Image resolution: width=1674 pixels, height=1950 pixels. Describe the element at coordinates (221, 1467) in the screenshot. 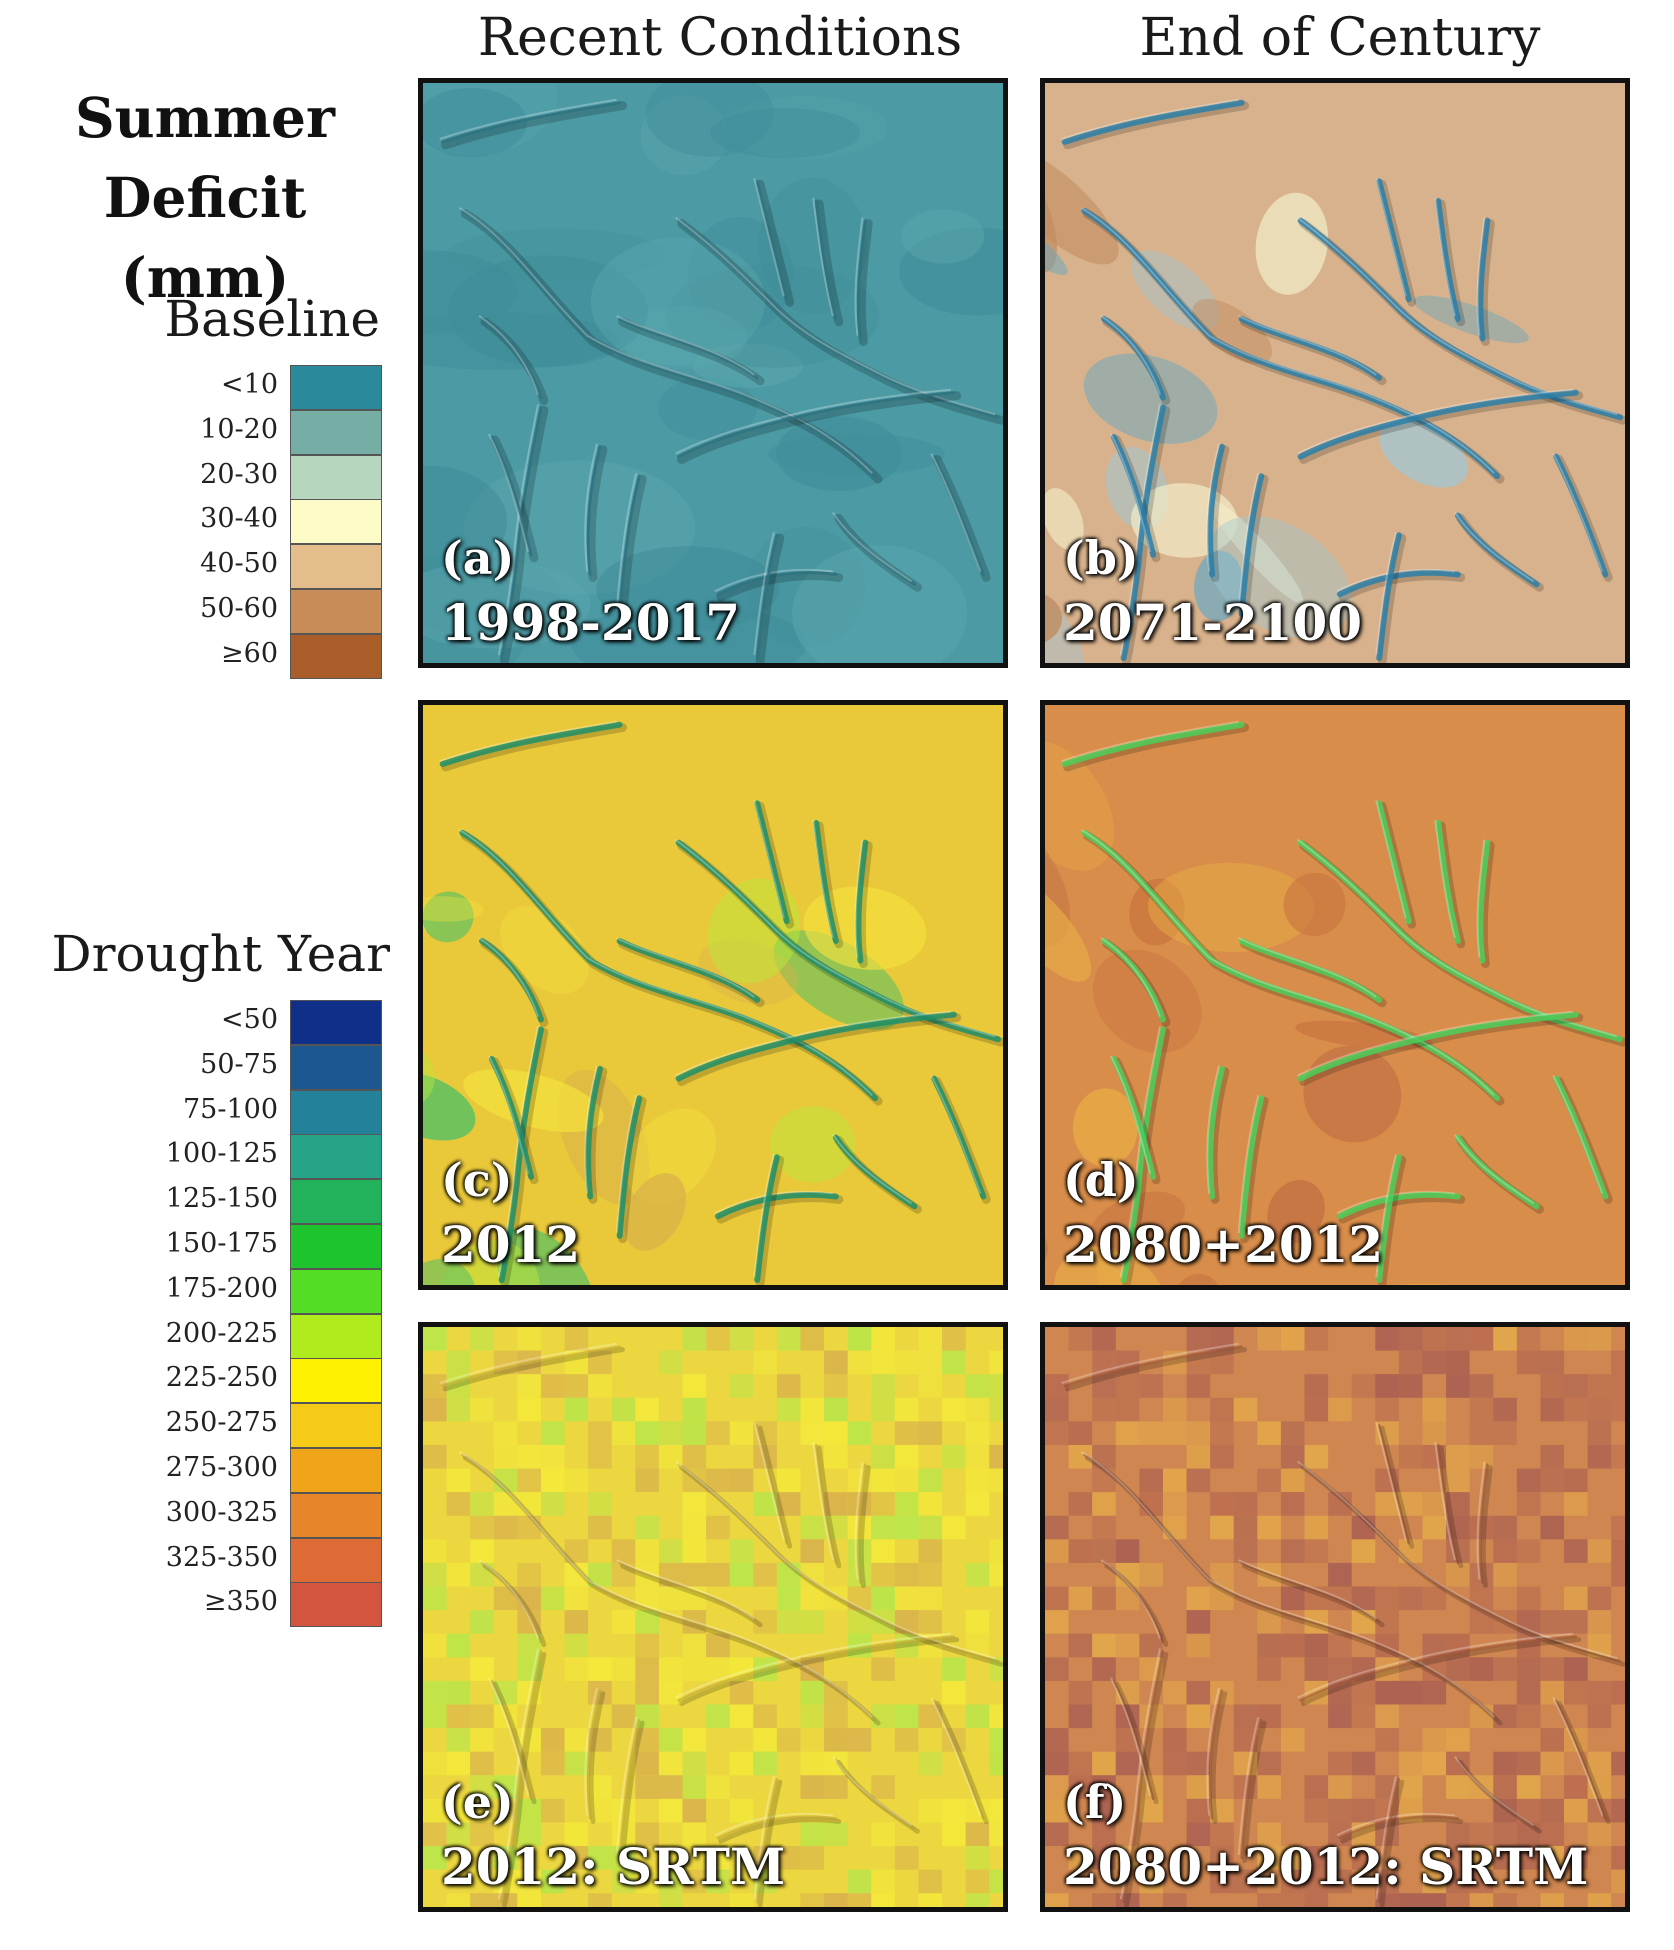

I see `legend-drought-label: 275-300` at that location.